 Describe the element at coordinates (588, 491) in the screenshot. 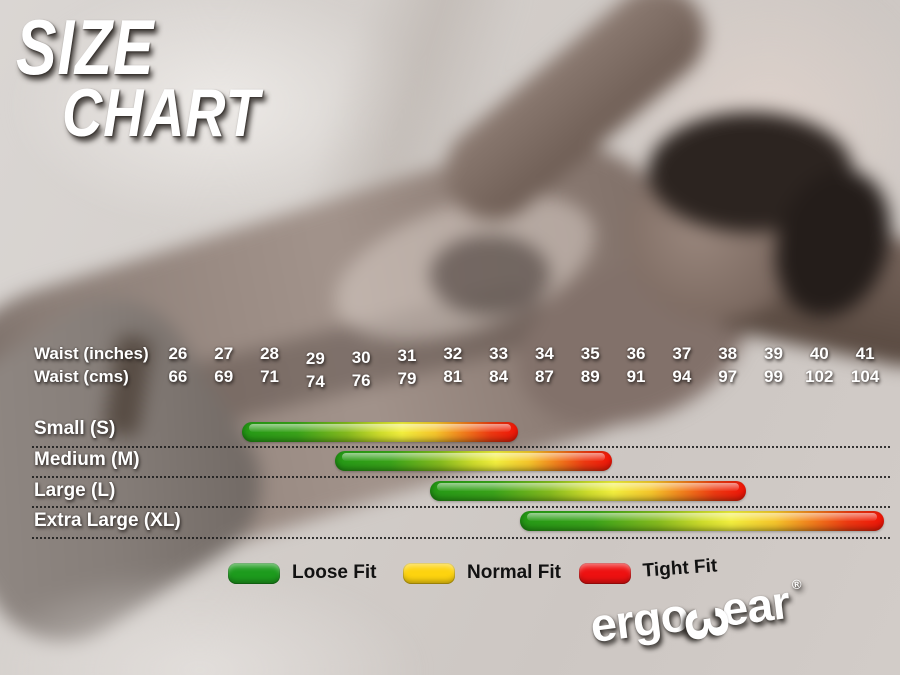

I see `size-bar-large` at that location.